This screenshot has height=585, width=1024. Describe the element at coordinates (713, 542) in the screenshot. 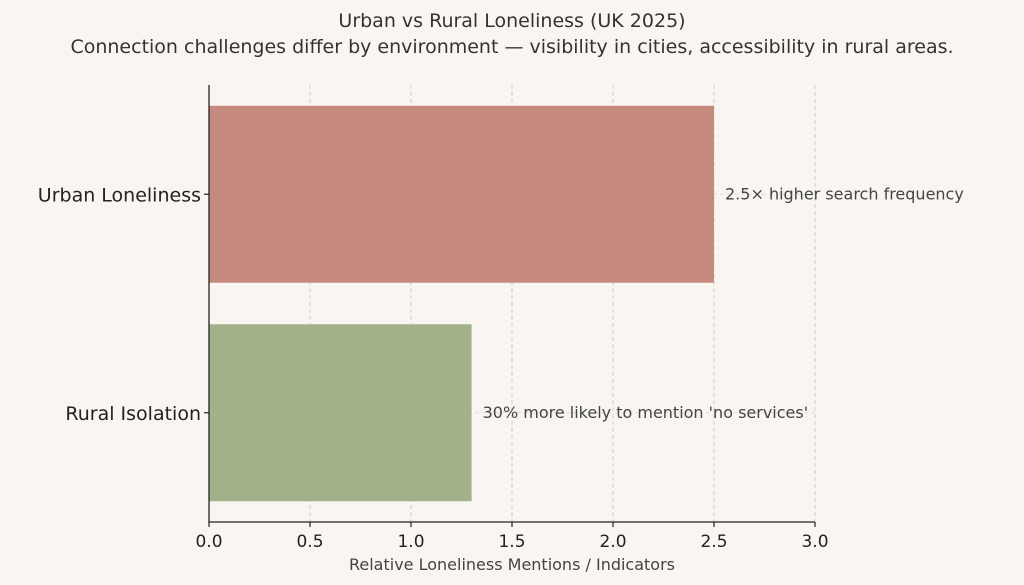

I see `x-tick-label: 2.5` at that location.